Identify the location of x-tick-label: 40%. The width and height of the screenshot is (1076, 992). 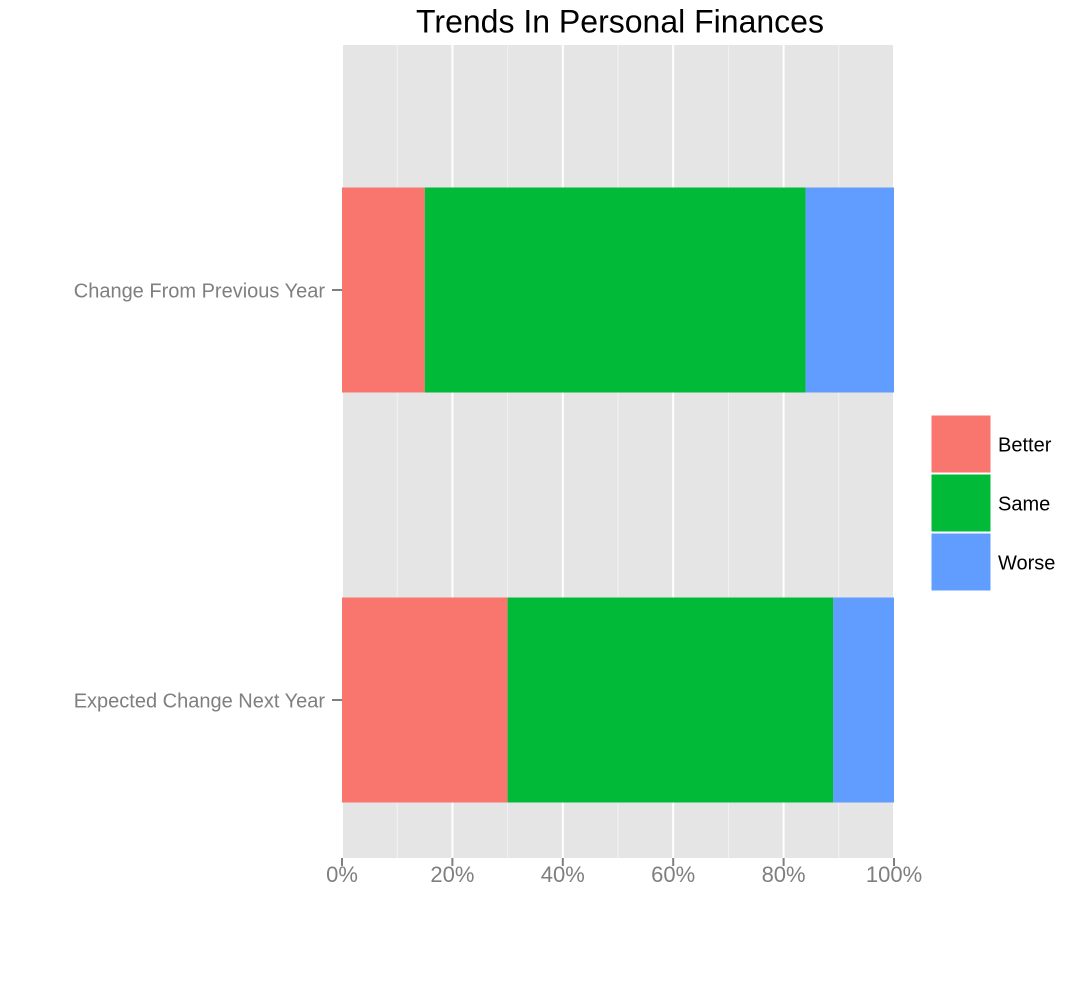
(563, 874).